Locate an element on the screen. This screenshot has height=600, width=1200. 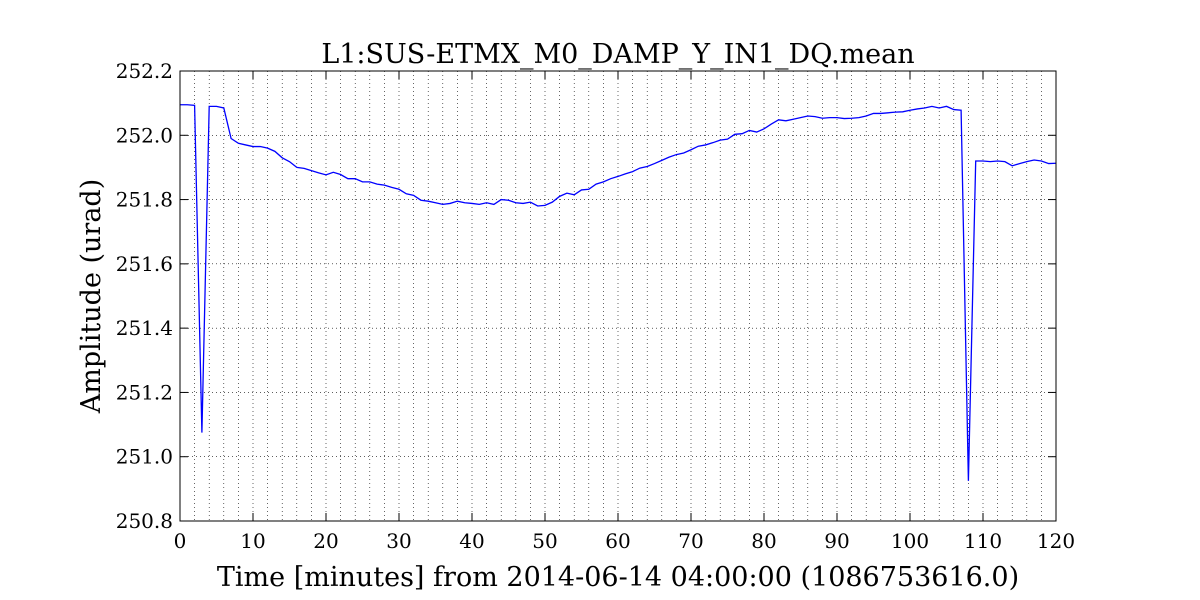
y-tick-label: 251.0 is located at coordinates (144, 457).